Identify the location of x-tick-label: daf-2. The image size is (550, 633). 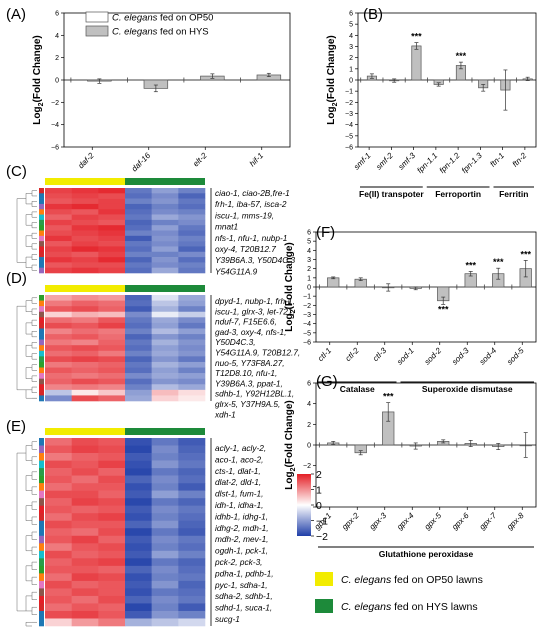
(86, 161).